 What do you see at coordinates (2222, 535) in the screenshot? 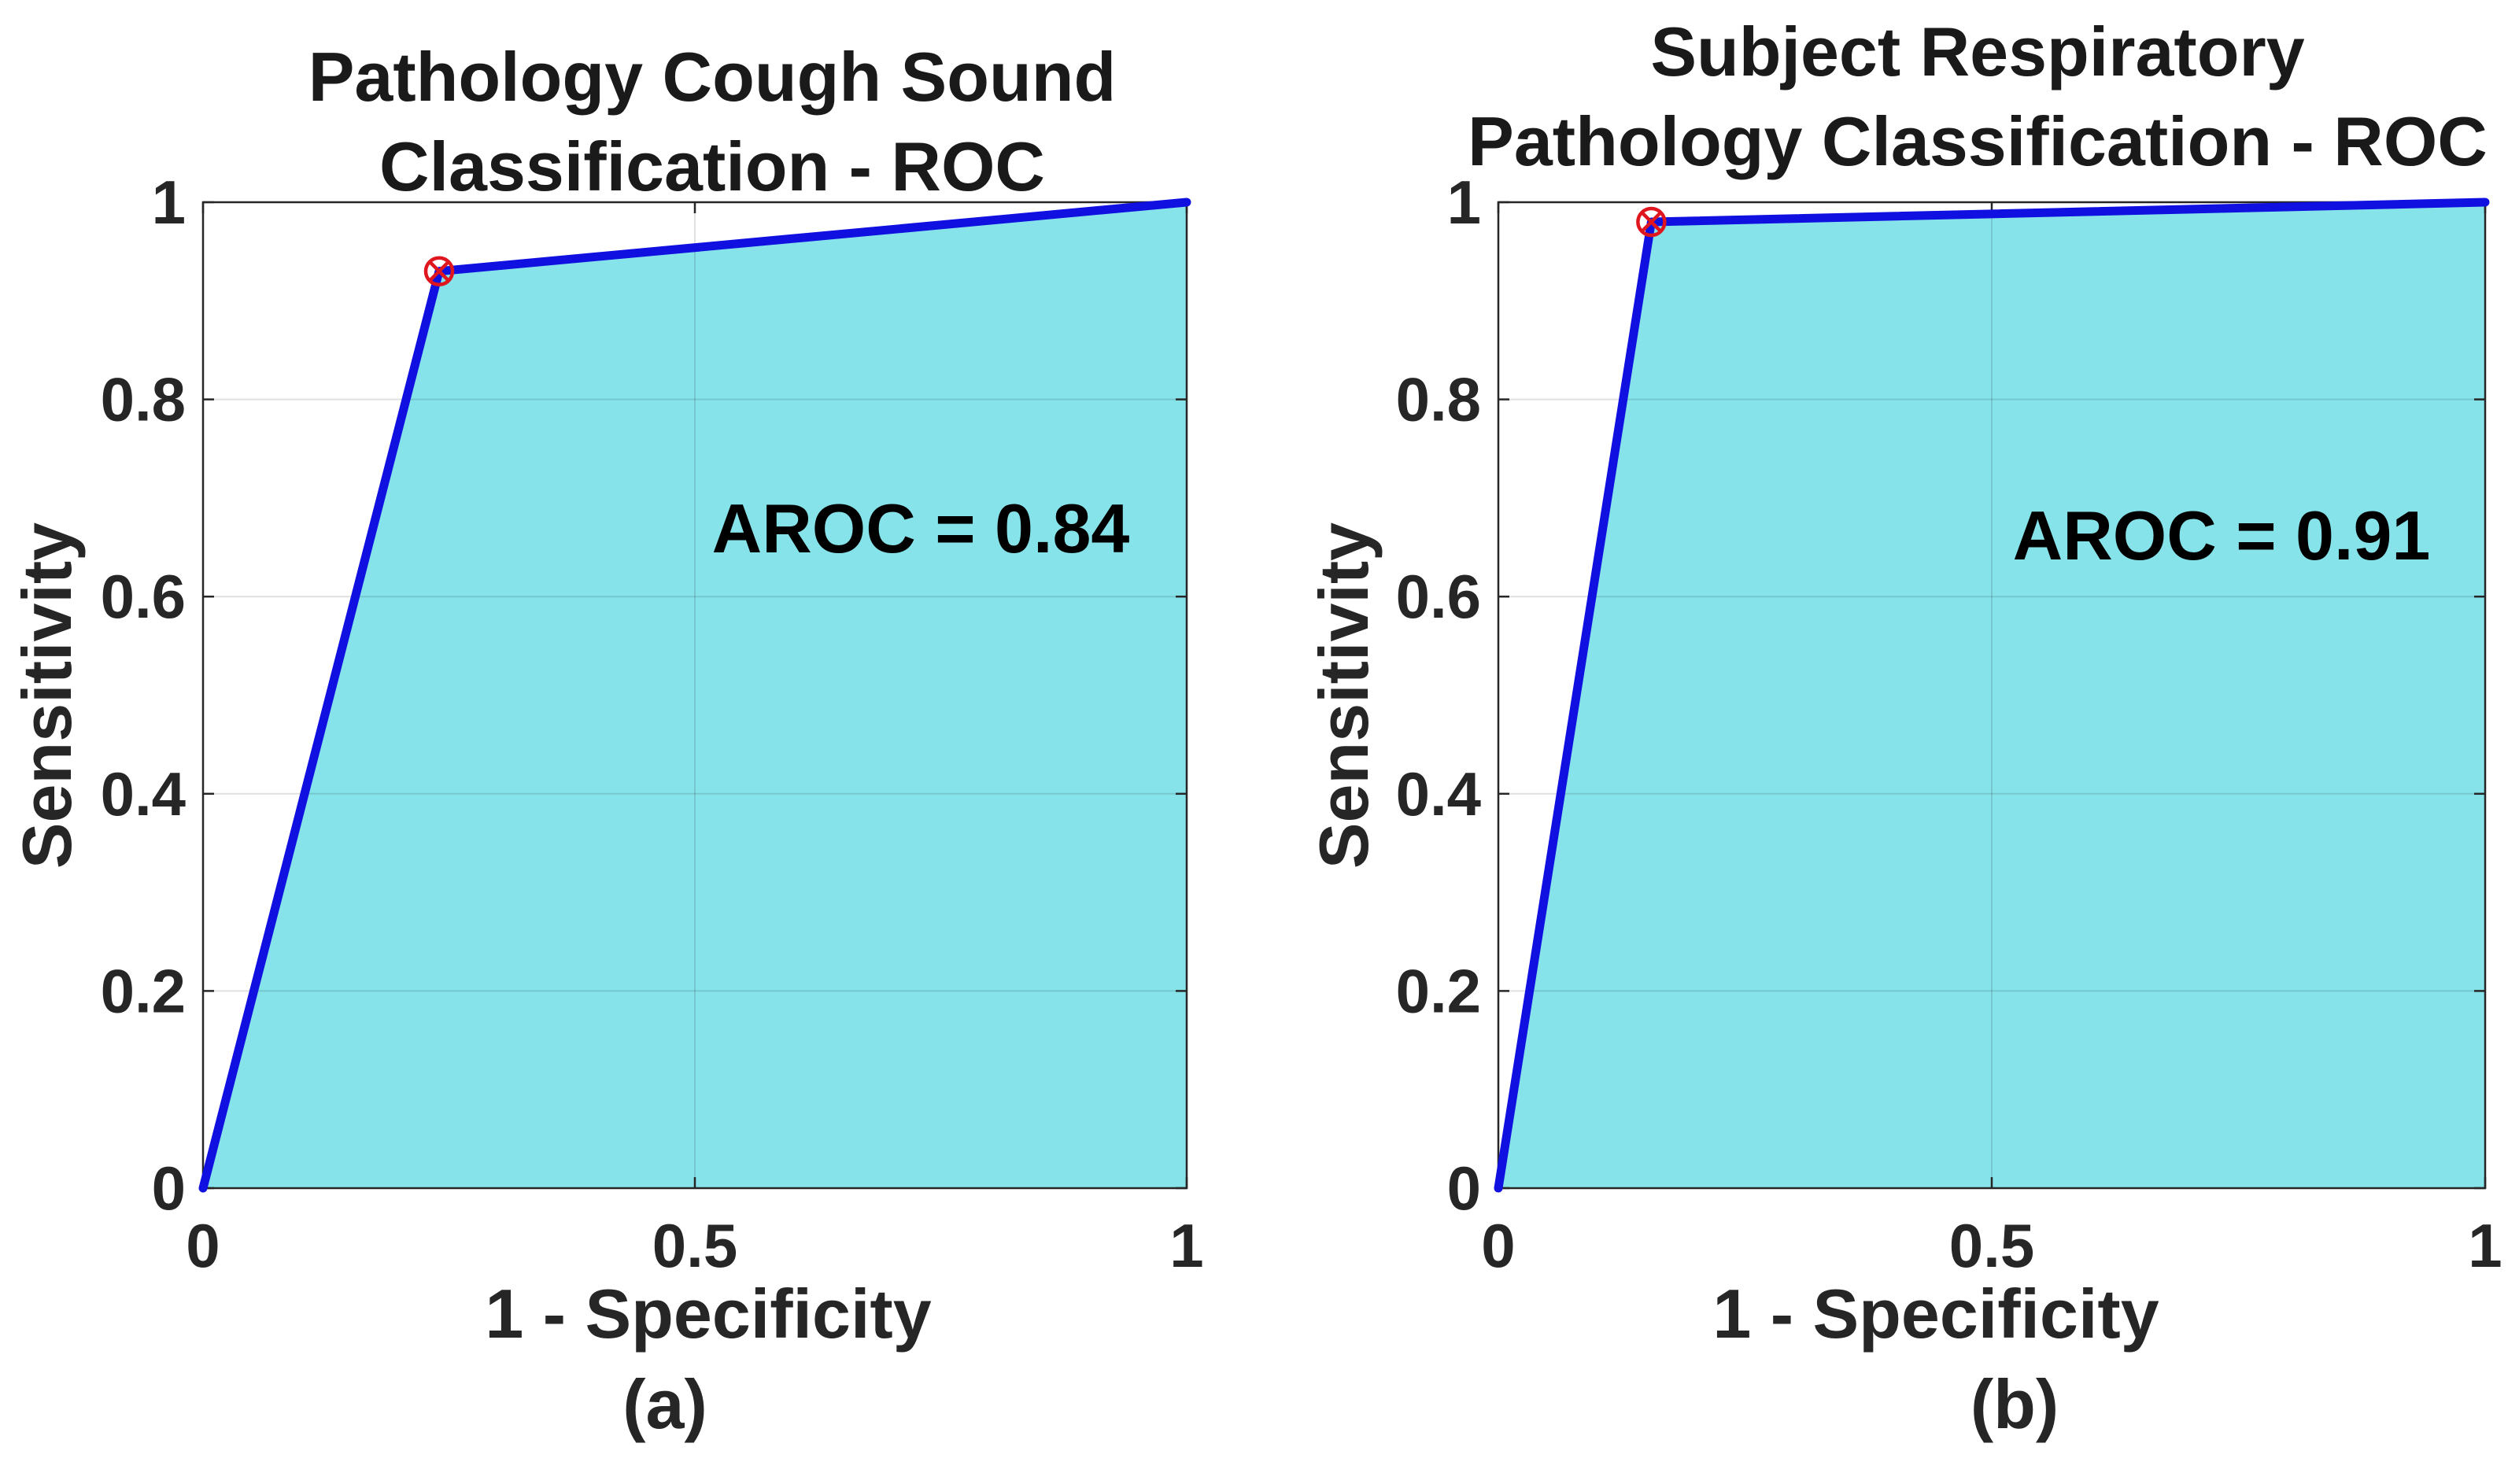
I see `aroc-annotation: AROC = 0.91` at bounding box center [2222, 535].